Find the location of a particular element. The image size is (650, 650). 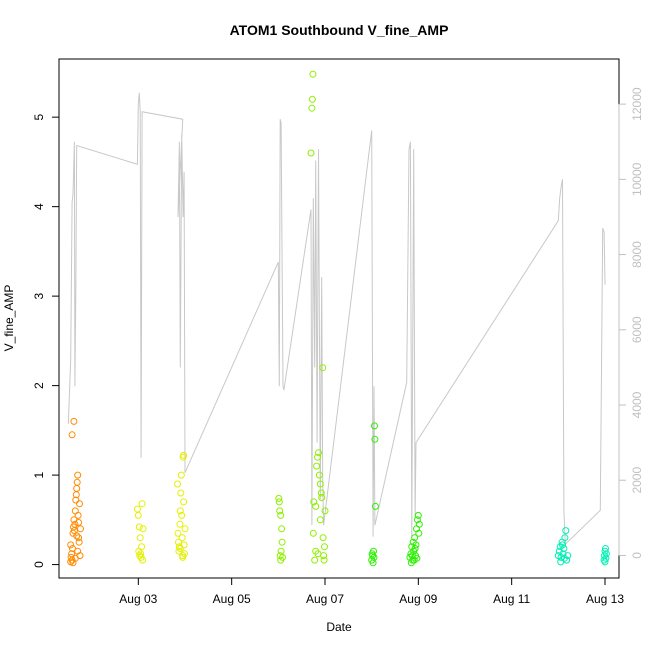

y-axis: 0 1 2 3 4 5 is located at coordinates (46, 341).